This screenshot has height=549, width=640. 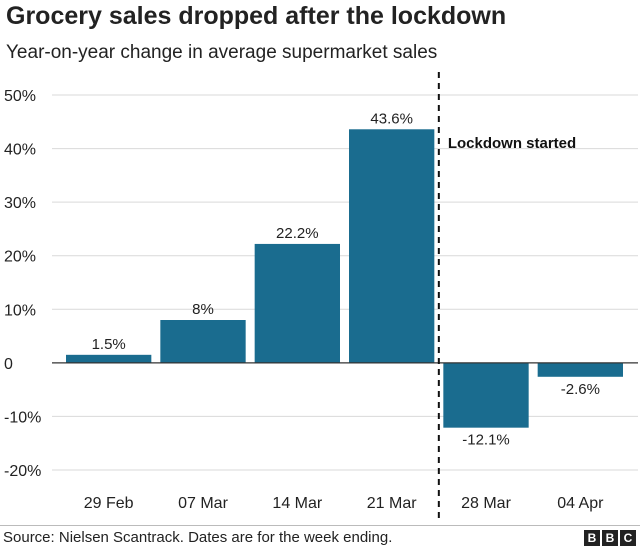 What do you see at coordinates (20, 257) in the screenshot?
I see `y-tick-label: 20%` at bounding box center [20, 257].